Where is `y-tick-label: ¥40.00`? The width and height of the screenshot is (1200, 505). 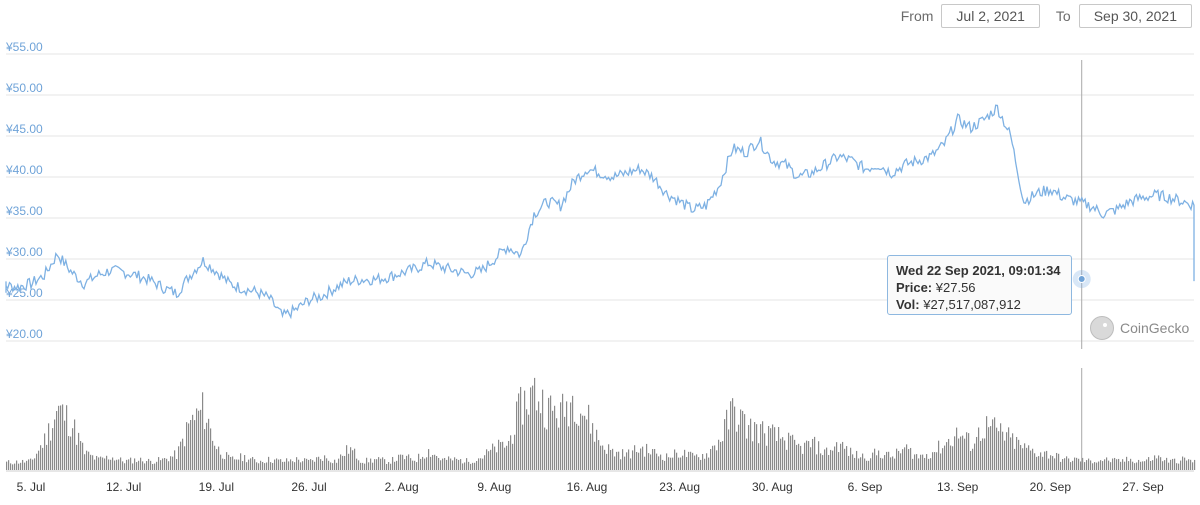 y-tick-label: ¥40.00 is located at coordinates (24, 170).